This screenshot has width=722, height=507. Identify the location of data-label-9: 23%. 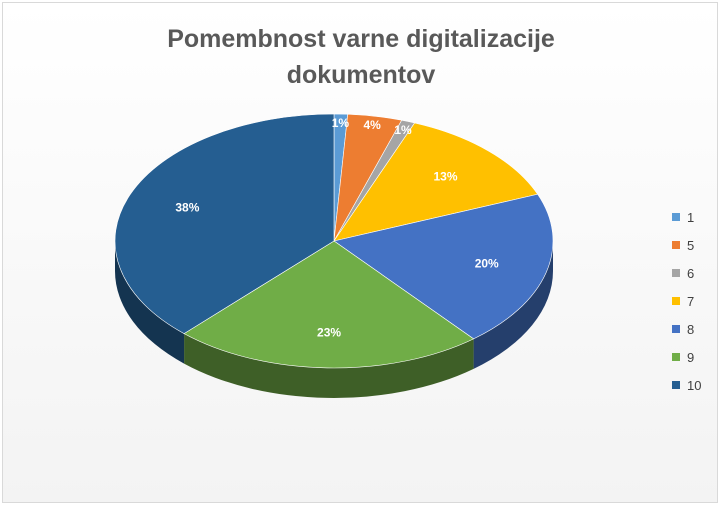
(329, 332).